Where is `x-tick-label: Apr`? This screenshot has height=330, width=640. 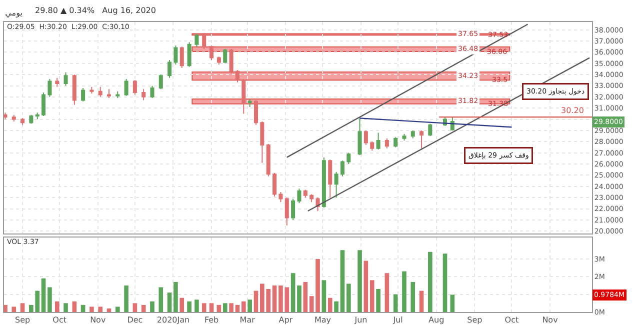 x-tick-label: Apr is located at coordinates (286, 320).